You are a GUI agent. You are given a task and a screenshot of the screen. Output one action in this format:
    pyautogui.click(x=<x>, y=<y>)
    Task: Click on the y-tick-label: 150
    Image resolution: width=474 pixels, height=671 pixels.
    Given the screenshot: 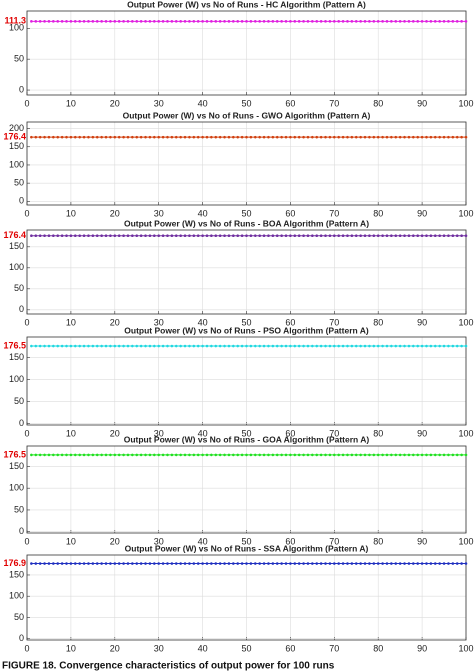 What is the action you would take?
    pyautogui.click(x=16, y=146)
    